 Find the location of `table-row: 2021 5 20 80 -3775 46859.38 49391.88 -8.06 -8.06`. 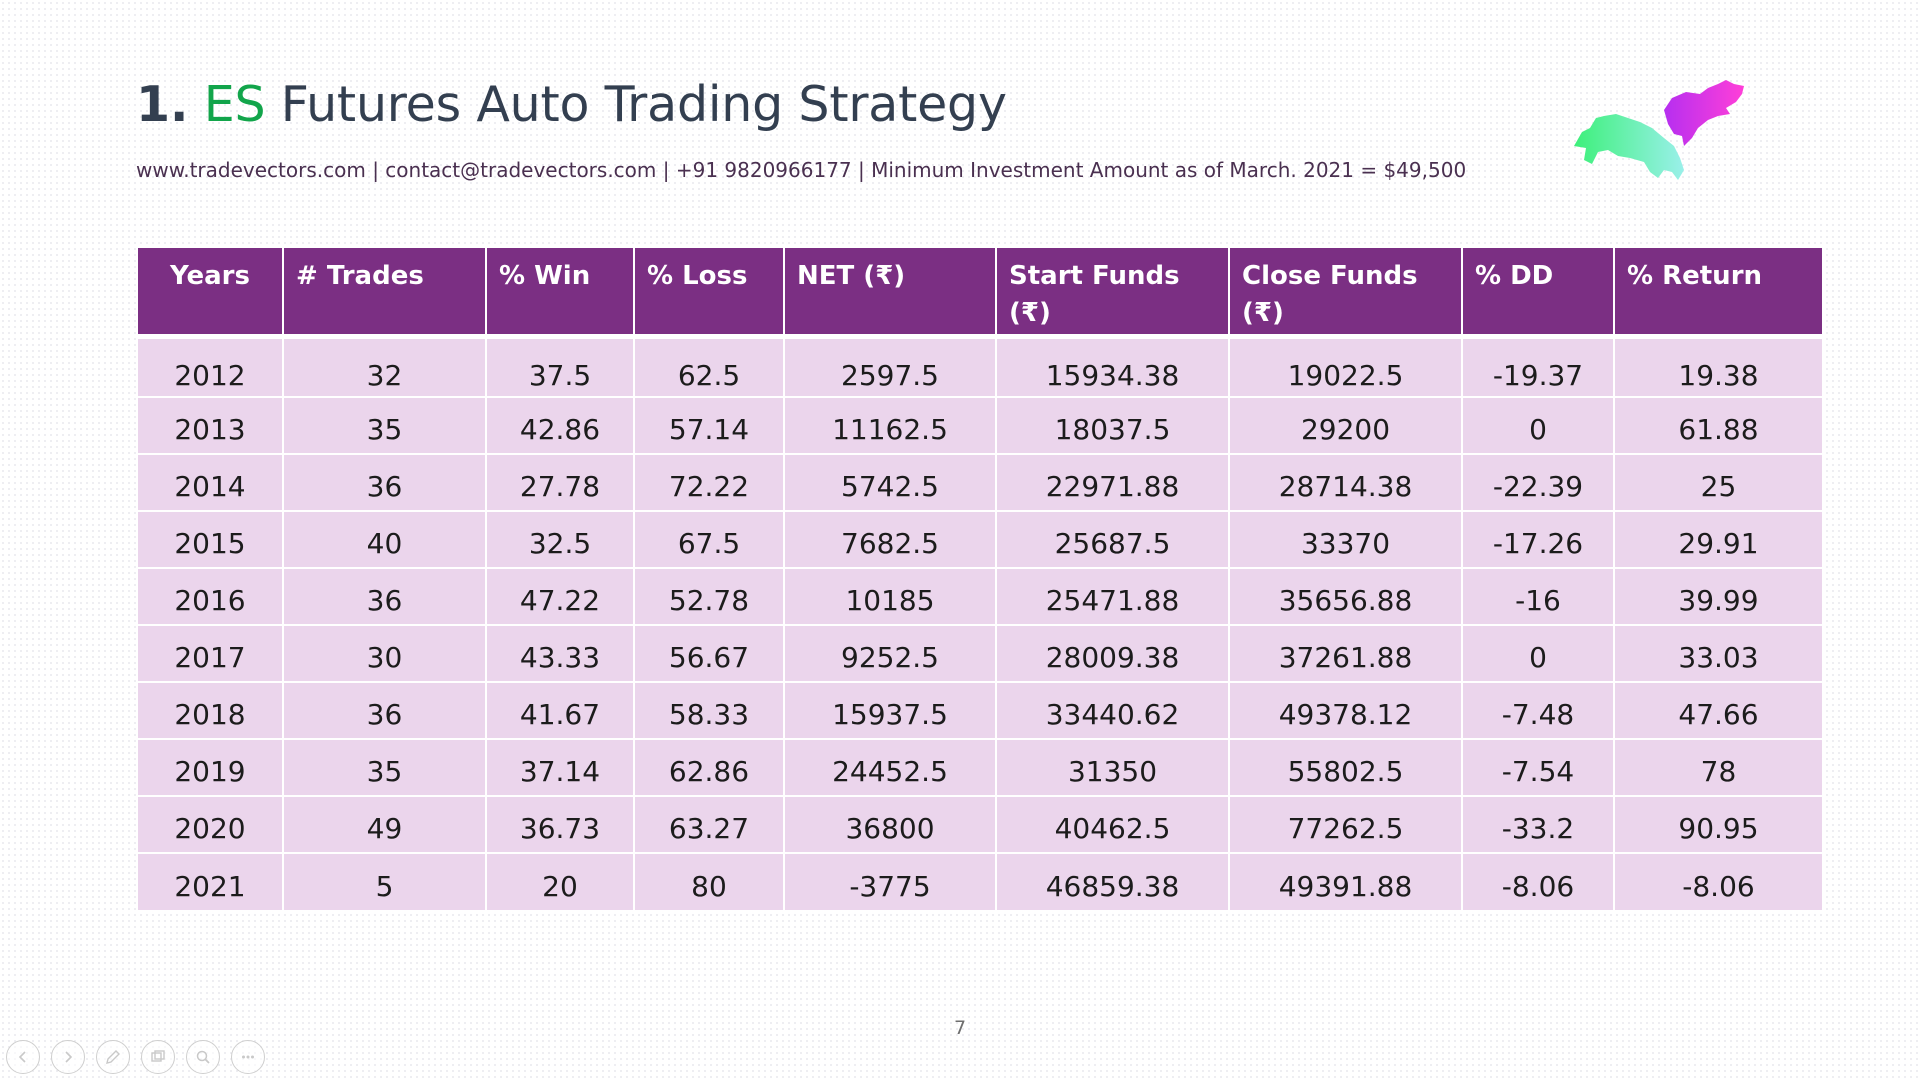

table-row: 2021 5 20 80 -3775 46859.38 49391.88 -8.06 -8.06 is located at coordinates (980, 881).